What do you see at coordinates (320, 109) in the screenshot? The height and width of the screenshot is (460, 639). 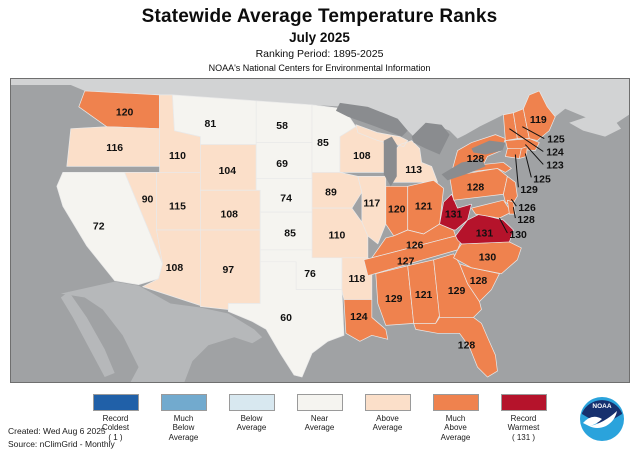 I see `canada-landmass` at bounding box center [320, 109].